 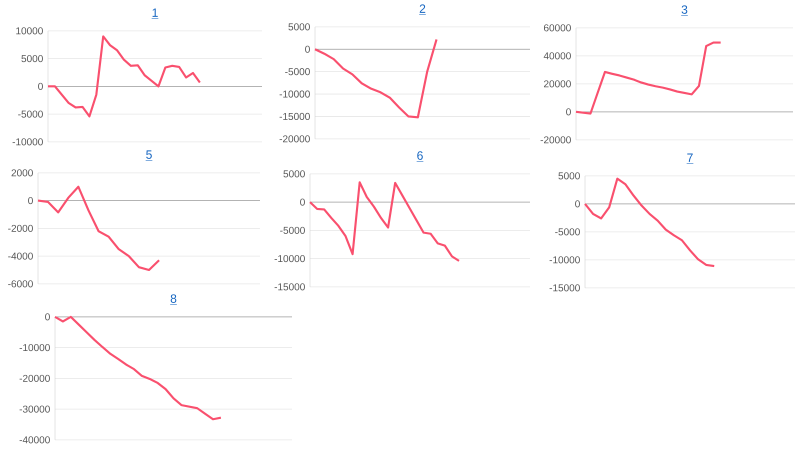 I want to click on y-tick-label: 2000, so click(x=22, y=172).